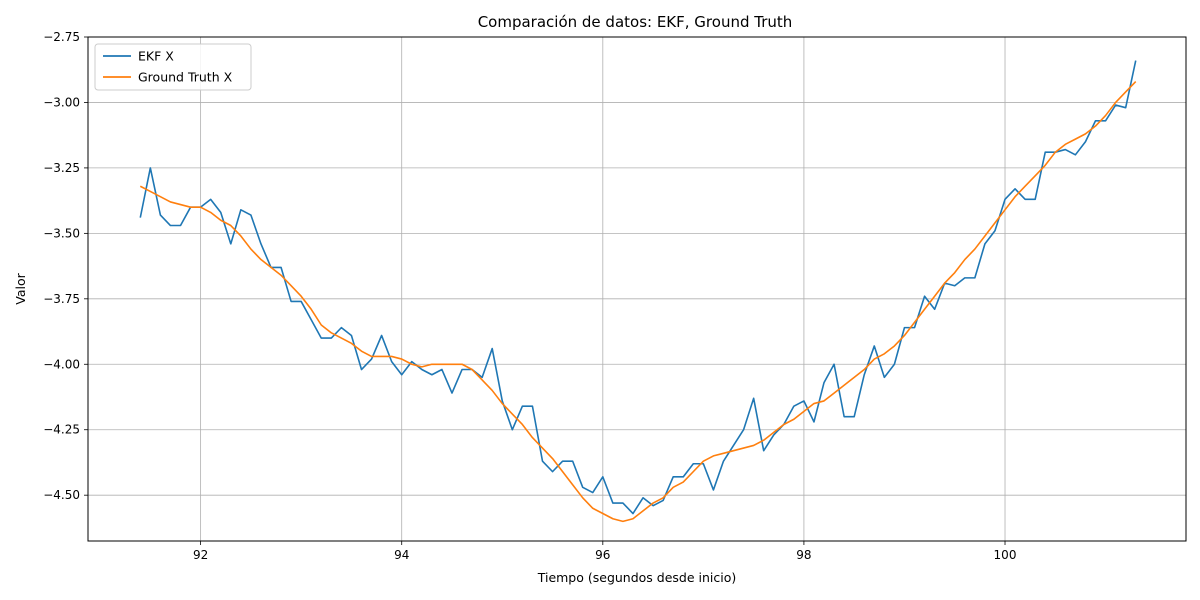  What do you see at coordinates (61, 233) in the screenshot?
I see `y-tick-label: −3.50` at bounding box center [61, 233].